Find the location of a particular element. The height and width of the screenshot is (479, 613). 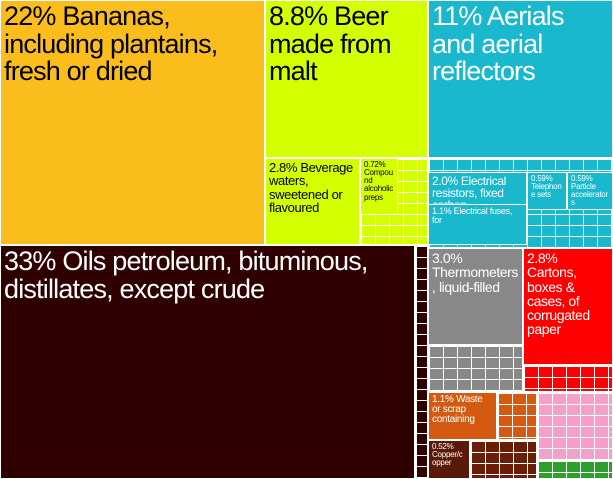

tile-label: Waste or scrap containing is located at coordinates (457, 410).